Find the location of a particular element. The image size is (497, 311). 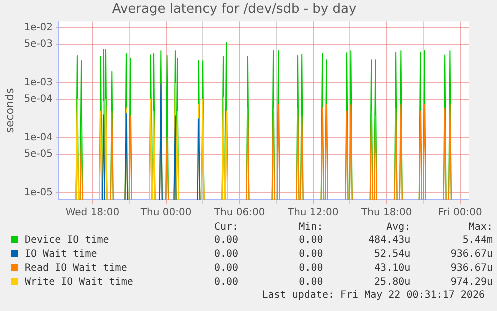

y-axis-title: seconds is located at coordinates (9, 111).